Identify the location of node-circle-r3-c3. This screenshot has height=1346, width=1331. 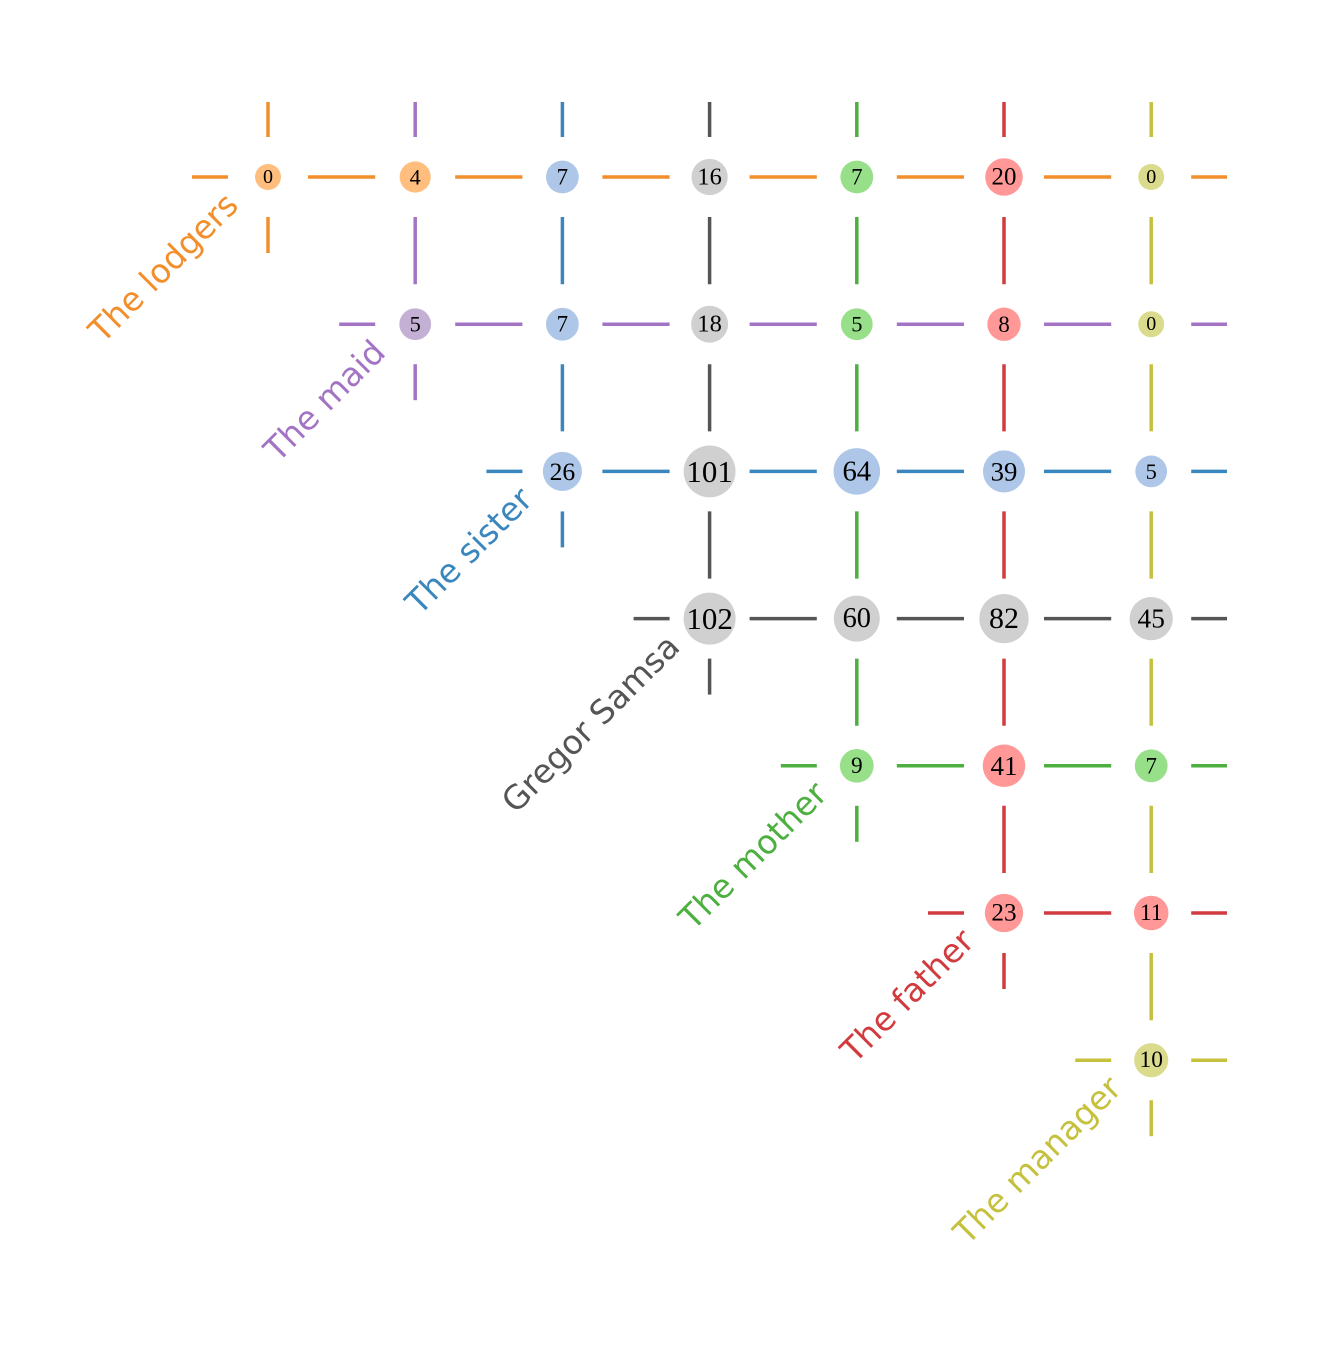
(709, 618).